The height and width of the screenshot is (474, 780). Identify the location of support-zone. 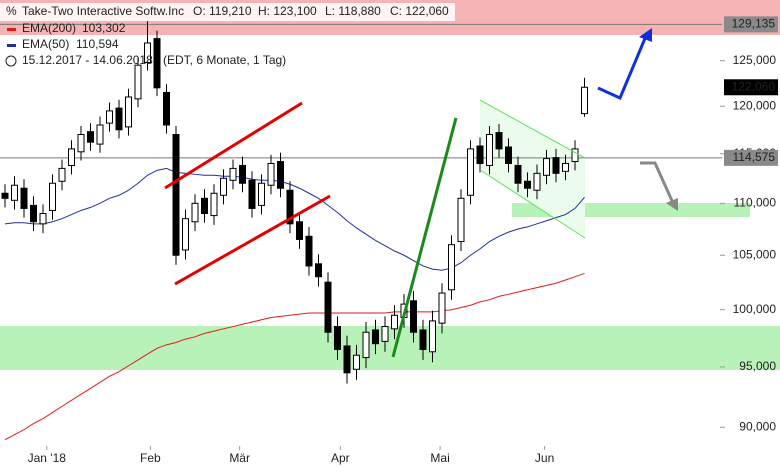
(390, 348).